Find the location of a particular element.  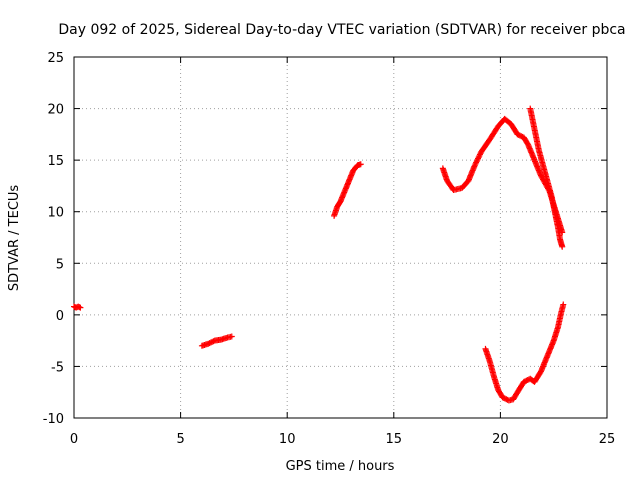

y-tick-label: -5 is located at coordinates (57, 367).